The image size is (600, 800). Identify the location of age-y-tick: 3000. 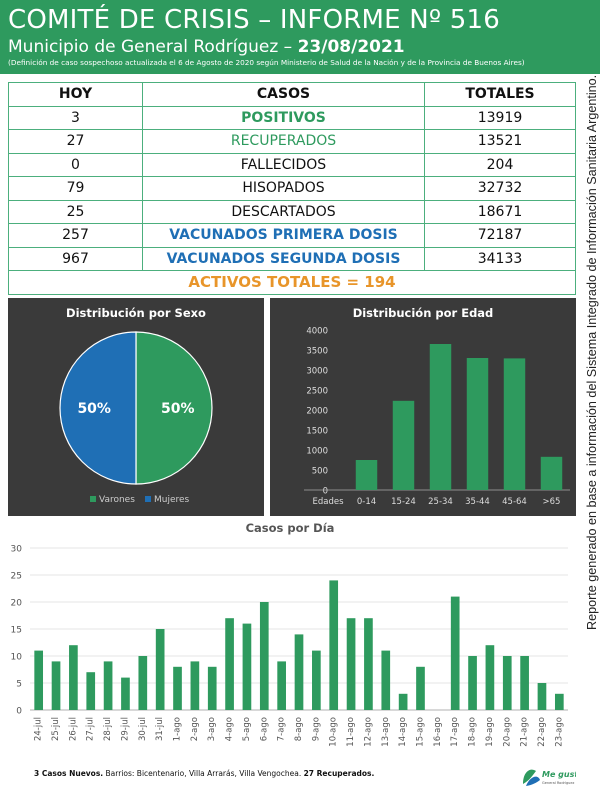
(317, 372).